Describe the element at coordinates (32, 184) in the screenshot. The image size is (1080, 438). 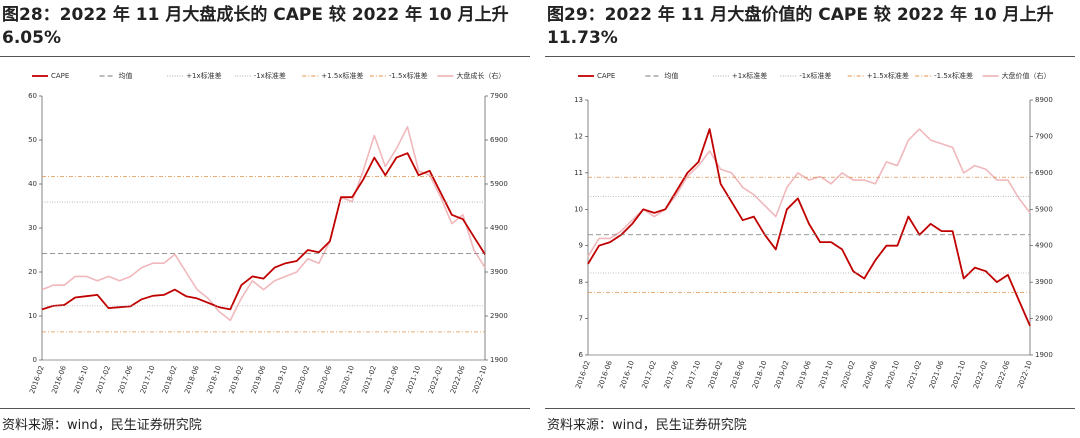
I see `y-tick-label: 40` at that location.